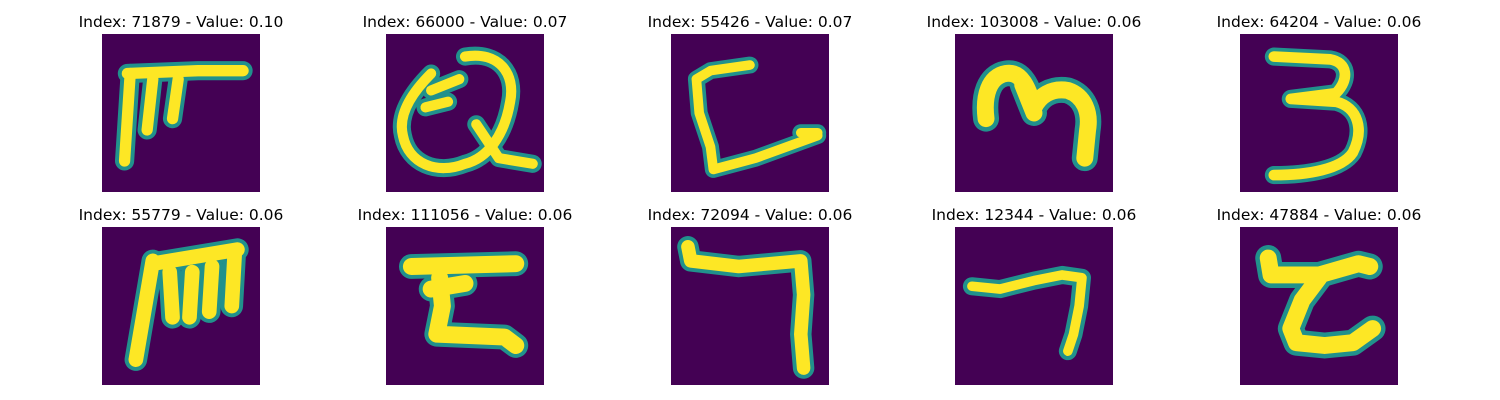 The width and height of the screenshot is (1500, 400). I want to click on panel-4: Index: 103008 - Value: 0.06, so click(1034, 107).